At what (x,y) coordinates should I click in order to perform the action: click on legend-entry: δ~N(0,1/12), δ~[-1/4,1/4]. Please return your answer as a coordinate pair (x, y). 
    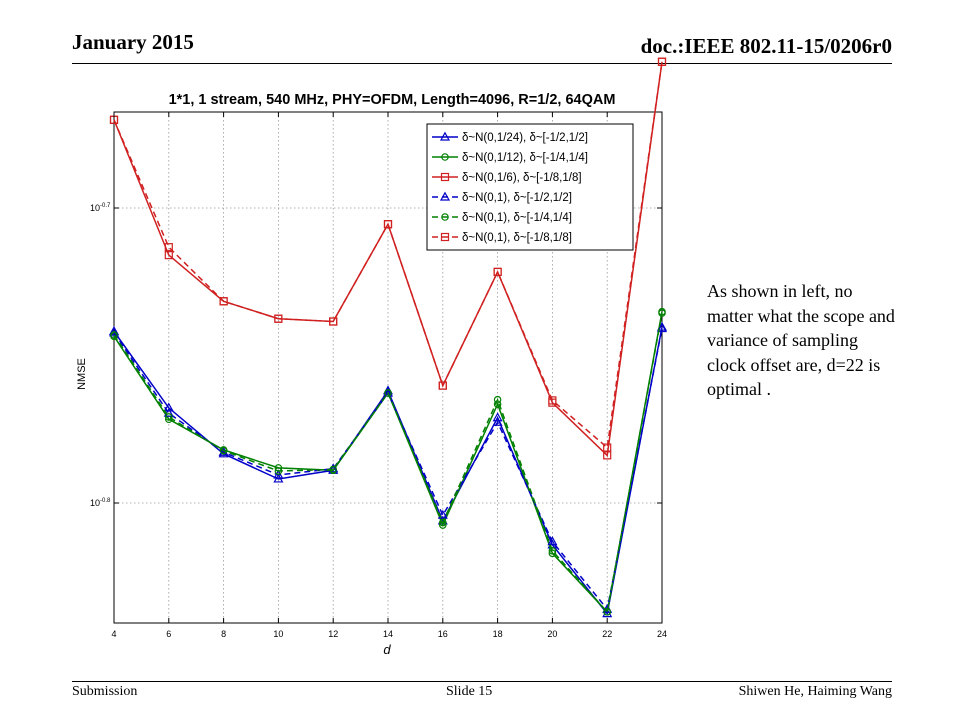
    Looking at the image, I should click on (510, 158).